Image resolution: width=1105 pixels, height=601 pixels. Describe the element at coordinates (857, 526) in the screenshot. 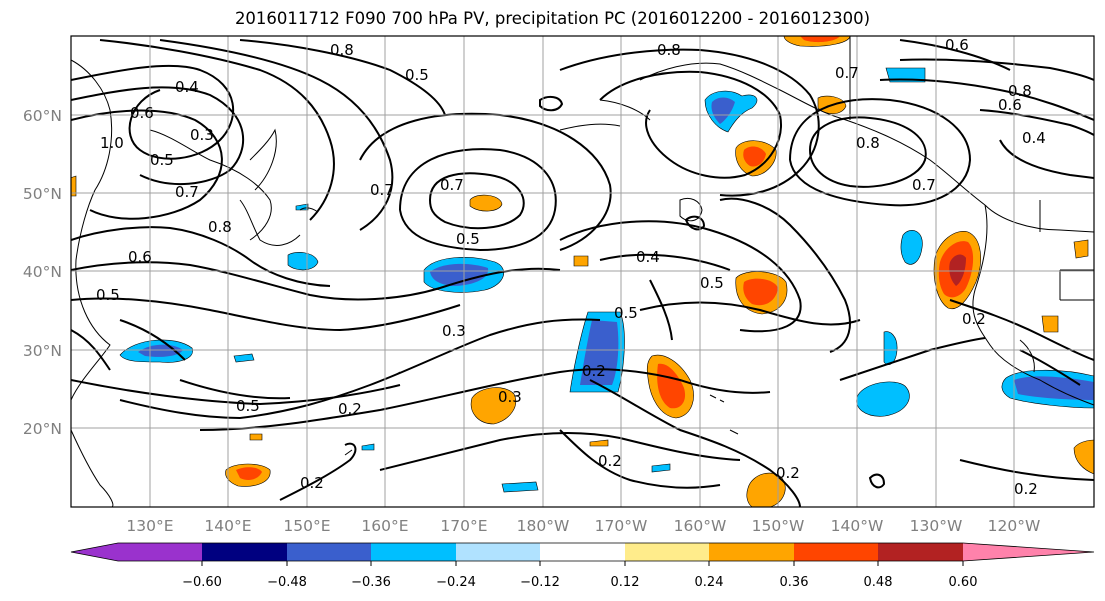

I see `lon-tick-label: 140°W` at that location.